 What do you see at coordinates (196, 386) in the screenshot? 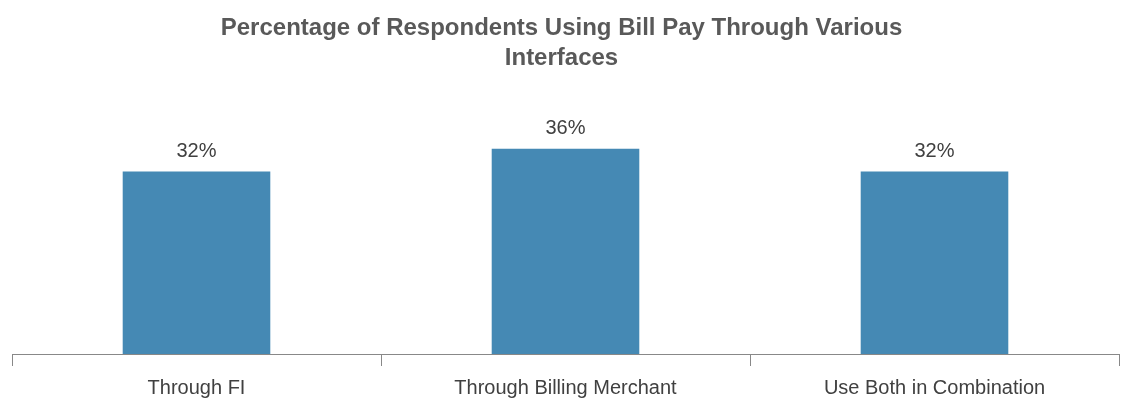
I see `x-tick-label: Through FI` at bounding box center [196, 386].